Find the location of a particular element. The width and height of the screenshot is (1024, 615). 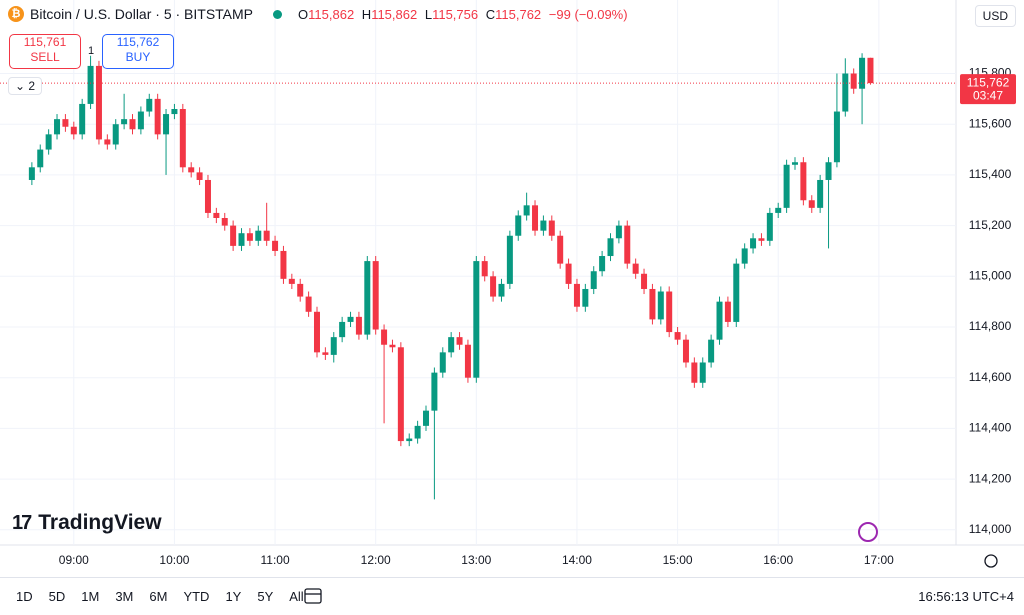

range-button: 1M is located at coordinates (90, 596).